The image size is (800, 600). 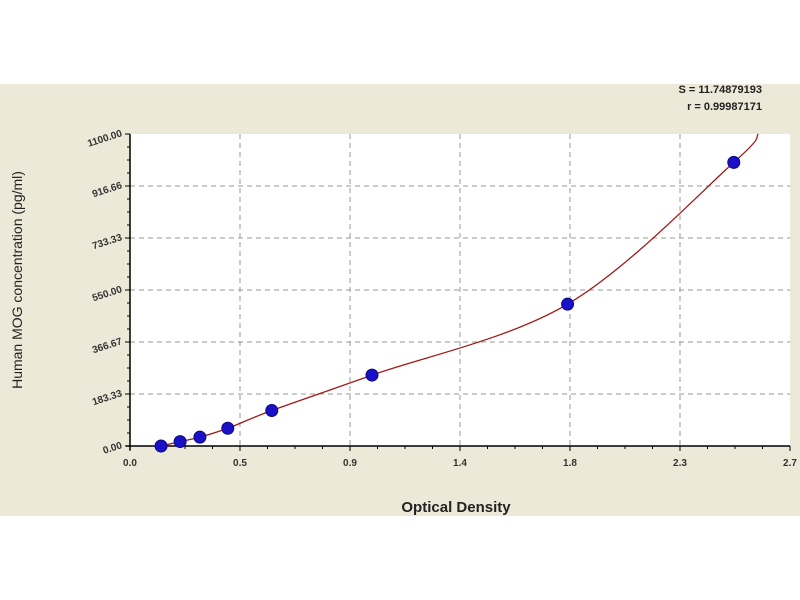 What do you see at coordinates (17, 280) in the screenshot?
I see `y-axis-label: Human MOG concentration (pg/ml)` at bounding box center [17, 280].